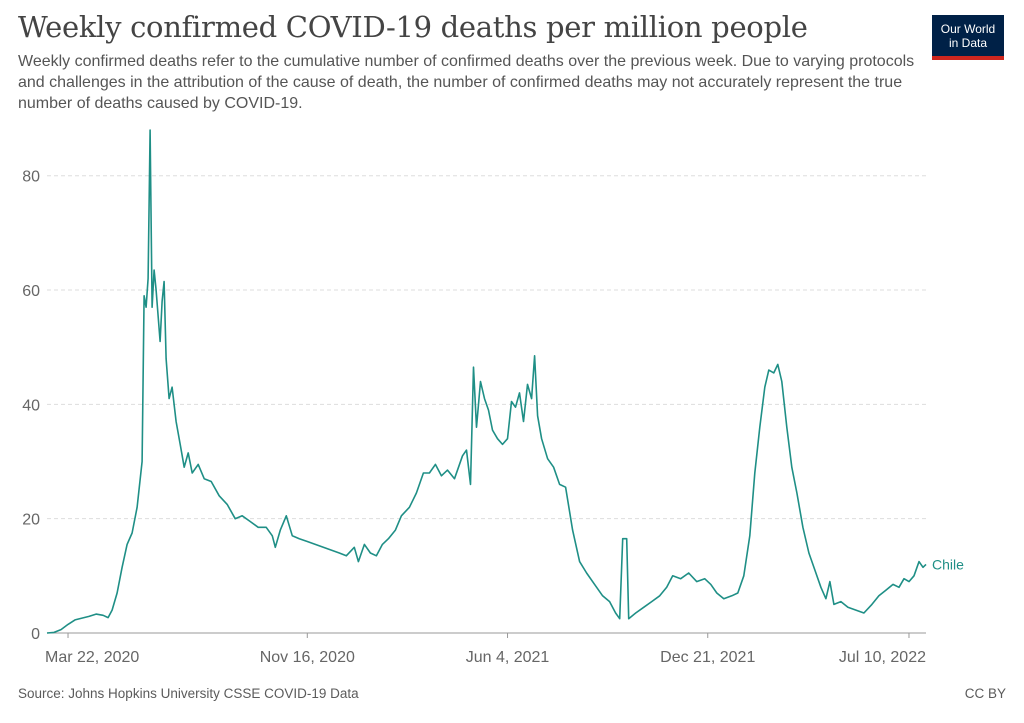  I want to click on x-tick-label: Jun 4, 2021, so click(508, 657).